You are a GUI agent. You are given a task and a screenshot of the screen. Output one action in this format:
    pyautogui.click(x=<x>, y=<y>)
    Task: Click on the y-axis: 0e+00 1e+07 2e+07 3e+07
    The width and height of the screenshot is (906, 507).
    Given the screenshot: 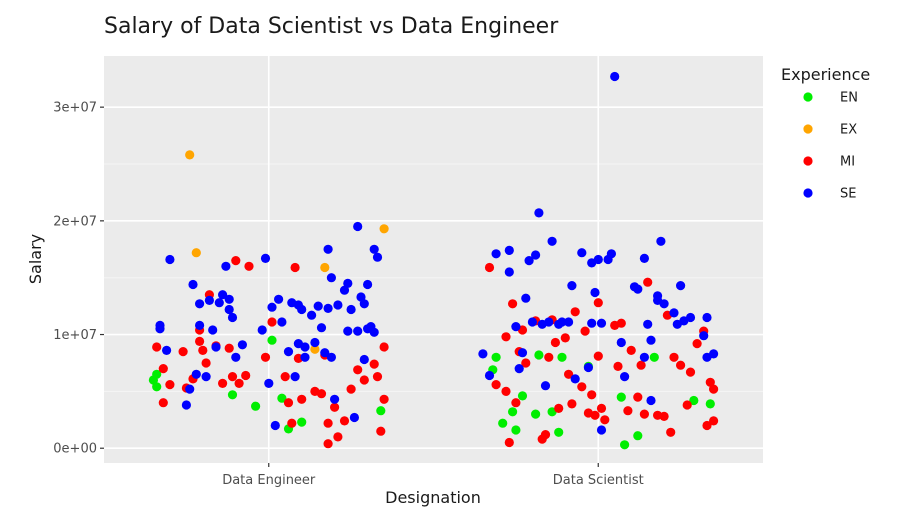 What is the action you would take?
    pyautogui.click(x=78, y=279)
    